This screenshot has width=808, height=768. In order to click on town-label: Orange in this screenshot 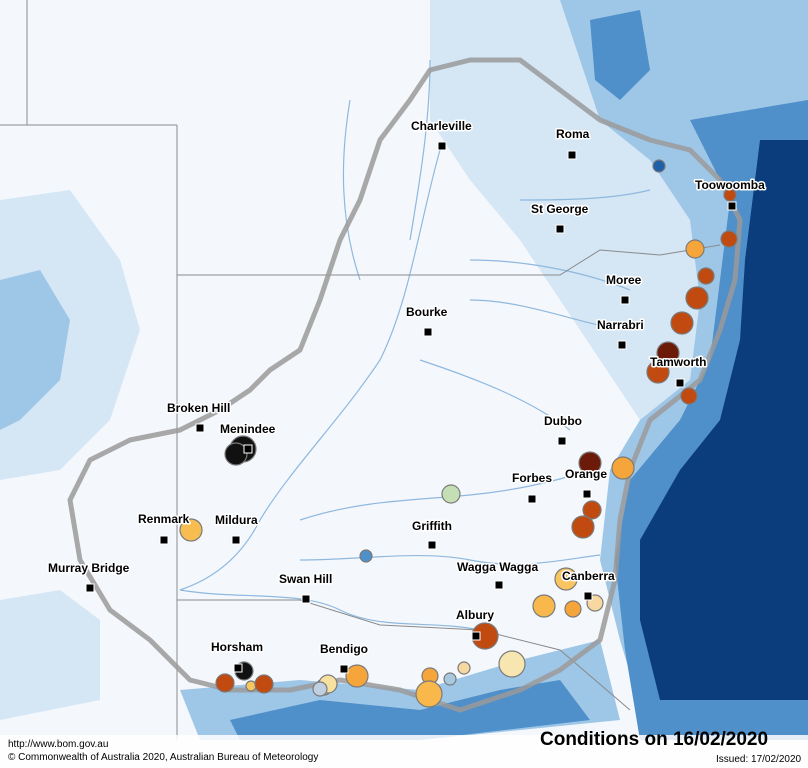, I will do `click(586, 474)`.